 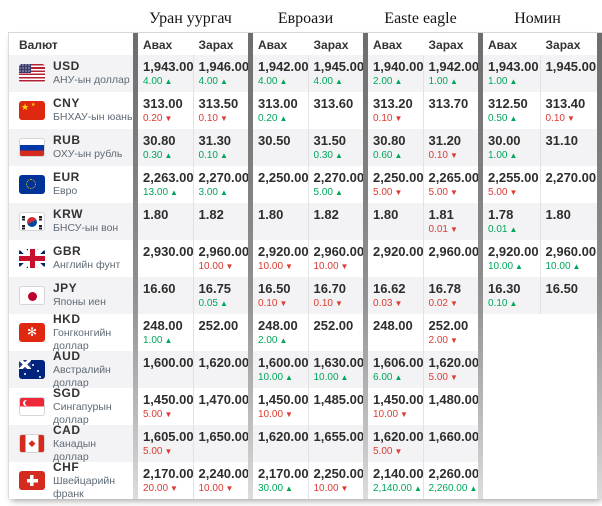 I want to click on rate-change-up: 10.00 ▲, so click(x=283, y=377).